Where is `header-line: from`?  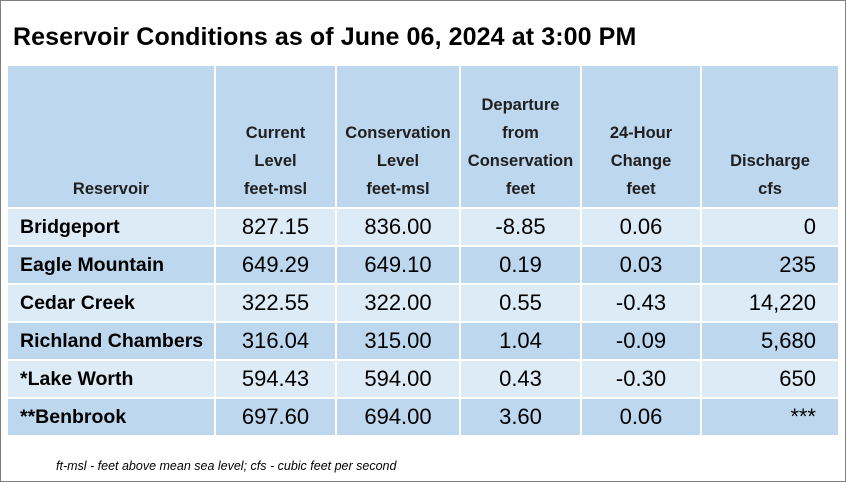
header-line: from is located at coordinates (520, 133).